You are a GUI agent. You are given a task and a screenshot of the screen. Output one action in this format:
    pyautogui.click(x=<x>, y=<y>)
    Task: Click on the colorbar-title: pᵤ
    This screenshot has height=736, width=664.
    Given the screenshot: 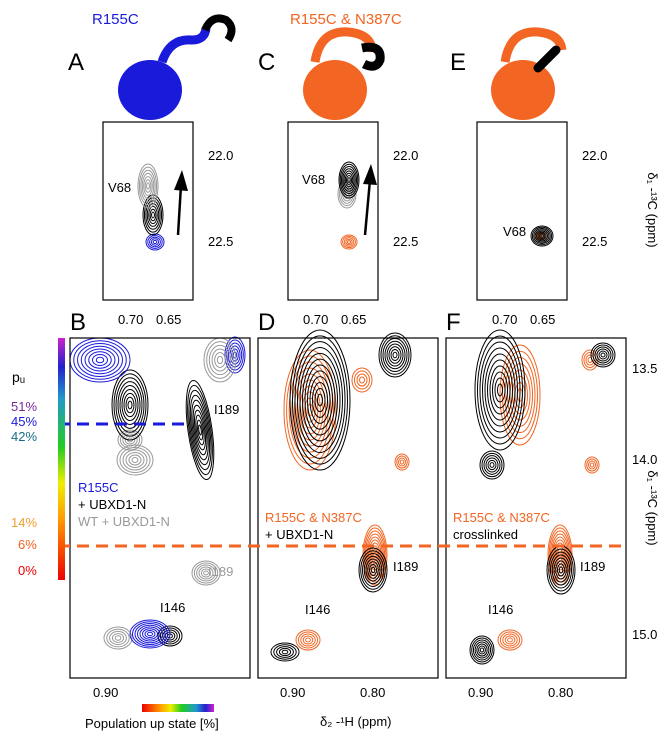 What is the action you would take?
    pyautogui.click(x=18, y=377)
    